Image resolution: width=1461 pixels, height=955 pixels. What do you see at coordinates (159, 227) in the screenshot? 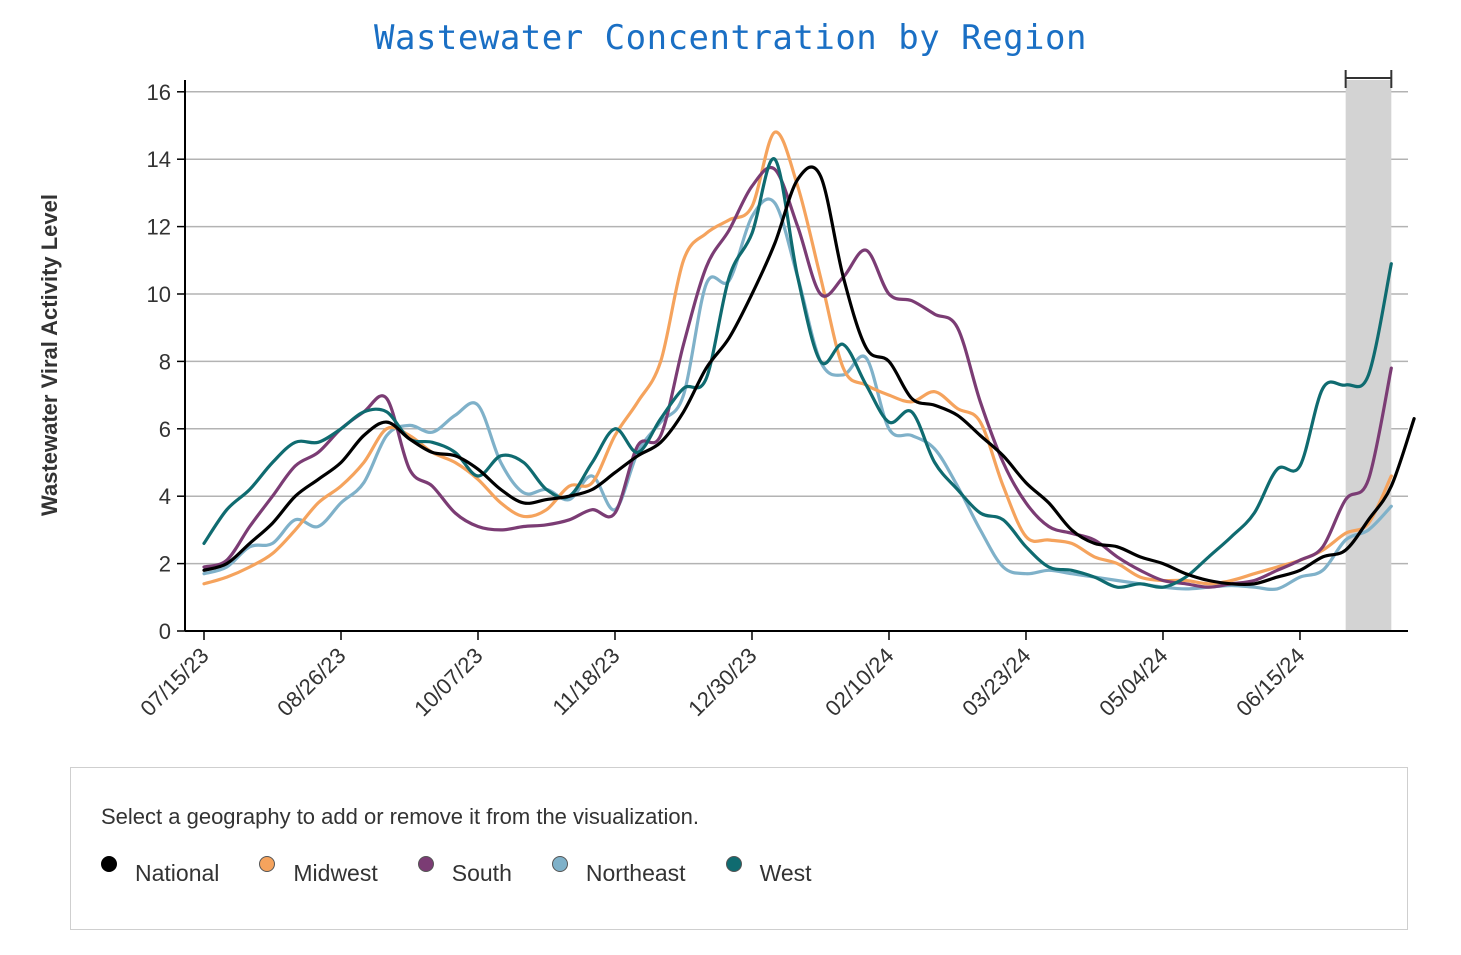
I see `y-tick-label: 12` at bounding box center [159, 227].